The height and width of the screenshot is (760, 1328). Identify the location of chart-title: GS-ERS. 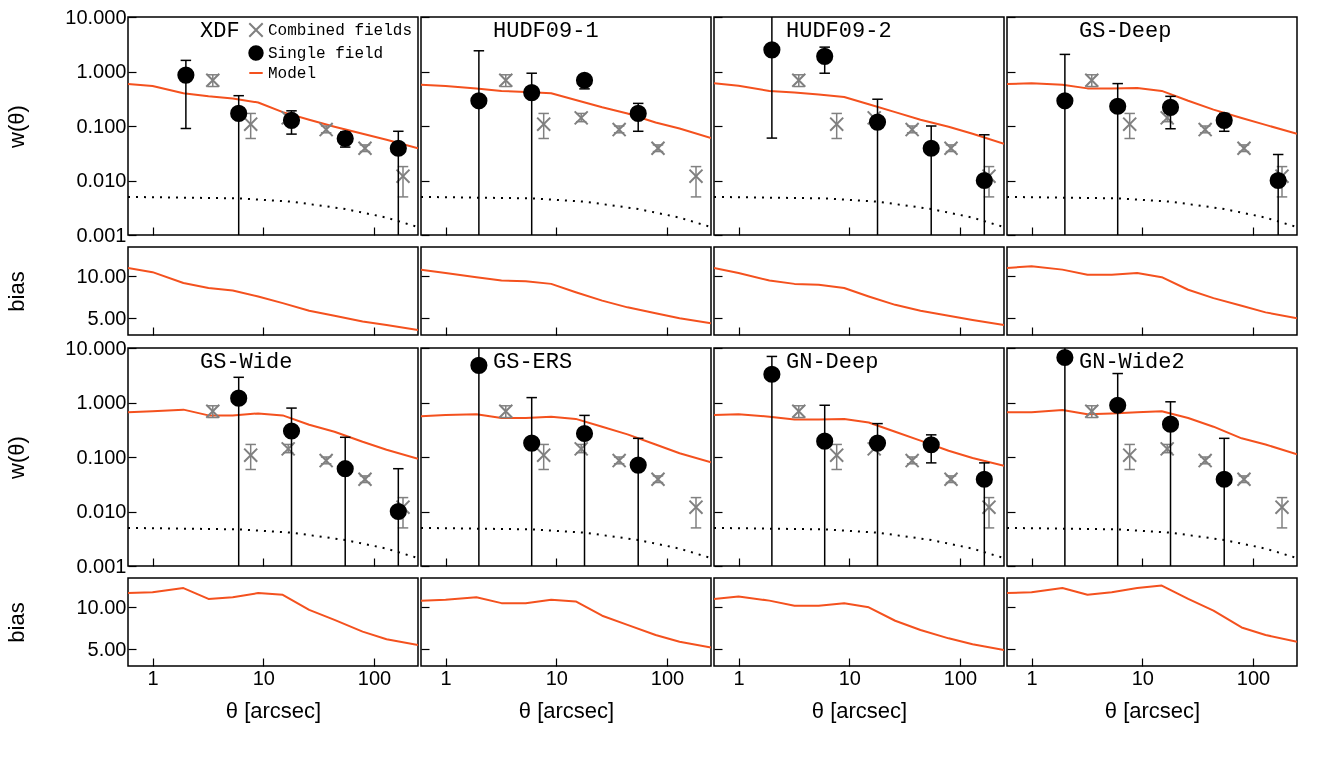
(533, 362).